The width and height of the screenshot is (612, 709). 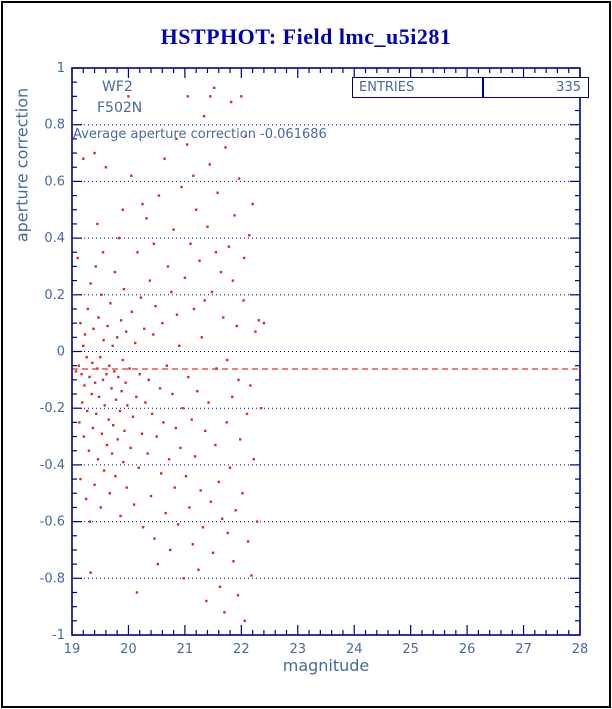 What do you see at coordinates (54, 181) in the screenshot?
I see `svg-text: 0.6` at bounding box center [54, 181].